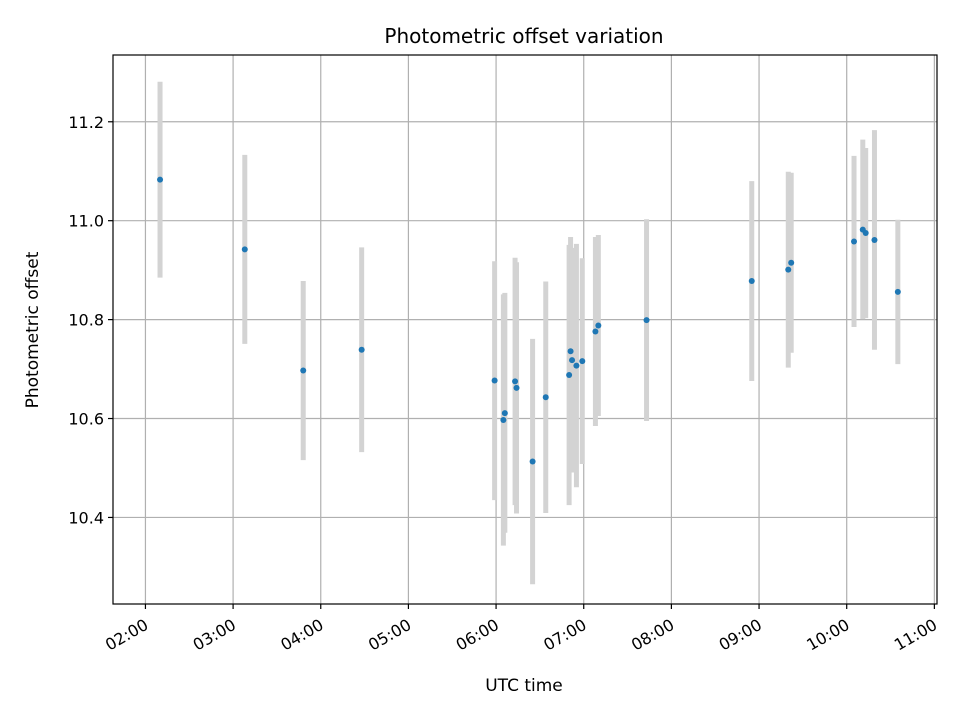 The width and height of the screenshot is (960, 720). Describe the element at coordinates (33, 329) in the screenshot. I see `y-axis-label: Photometric offset` at that location.